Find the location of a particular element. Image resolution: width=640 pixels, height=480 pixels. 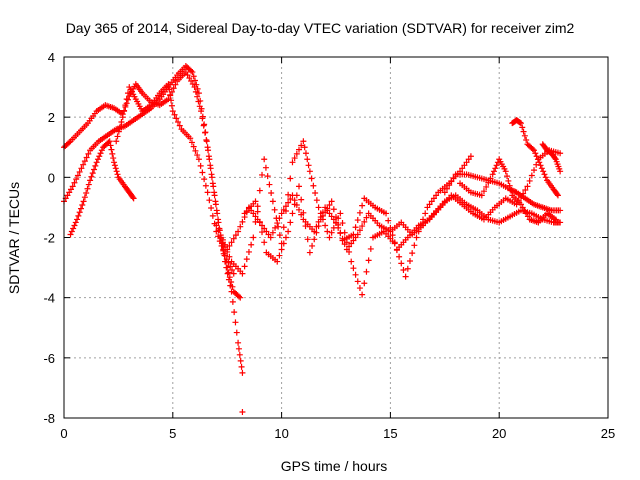

y-tick-label: 2 is located at coordinates (51, 117).